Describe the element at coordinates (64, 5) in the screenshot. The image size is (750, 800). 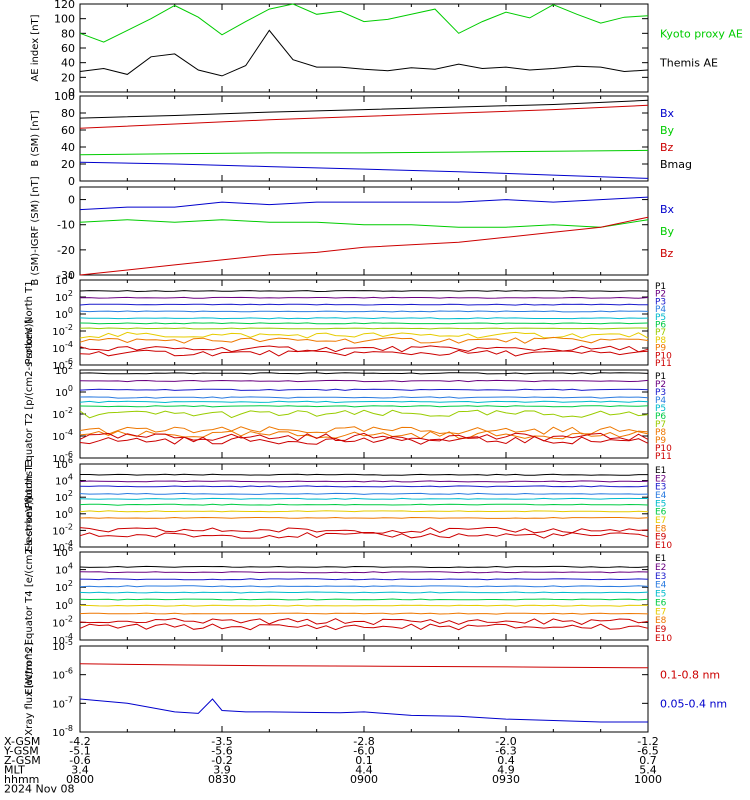
I see `panel-1-y-tick-label: 120` at that location.